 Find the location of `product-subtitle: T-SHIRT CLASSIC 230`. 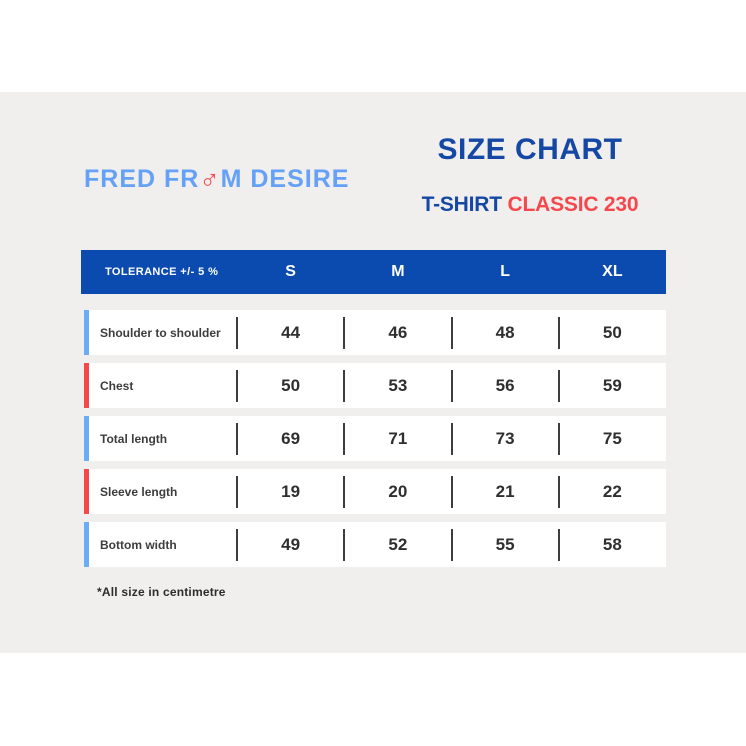

product-subtitle: T-SHIRT CLASSIC 230 is located at coordinates (530, 205).